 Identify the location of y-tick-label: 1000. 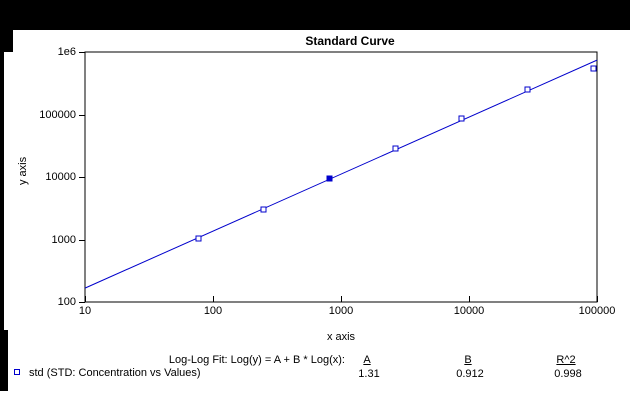
(63, 240).